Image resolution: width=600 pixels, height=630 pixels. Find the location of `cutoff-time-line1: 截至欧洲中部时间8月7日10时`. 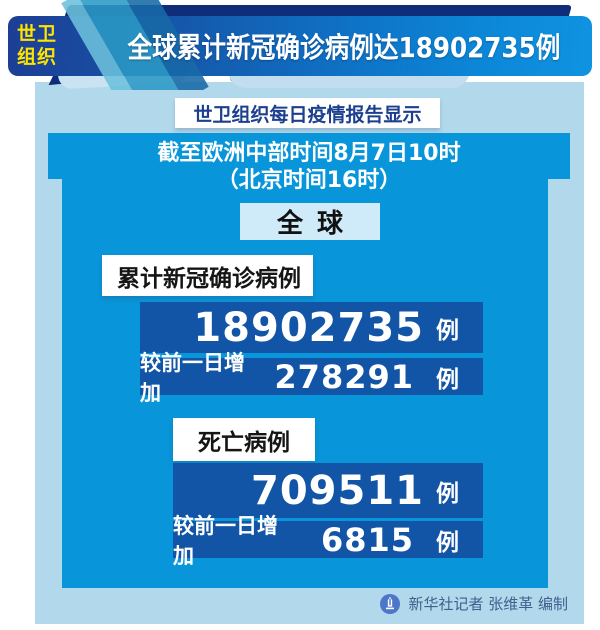

cutoff-time-line1: 截至欧洲中部时间8月7日10时 is located at coordinates (309, 153).